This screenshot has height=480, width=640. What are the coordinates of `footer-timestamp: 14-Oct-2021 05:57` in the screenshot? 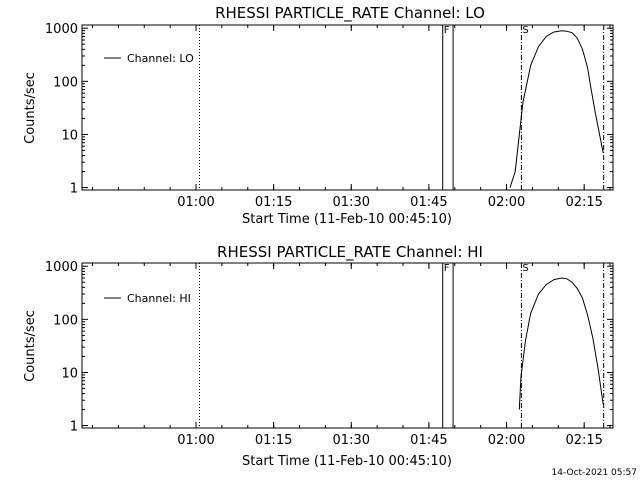 It's located at (594, 473).